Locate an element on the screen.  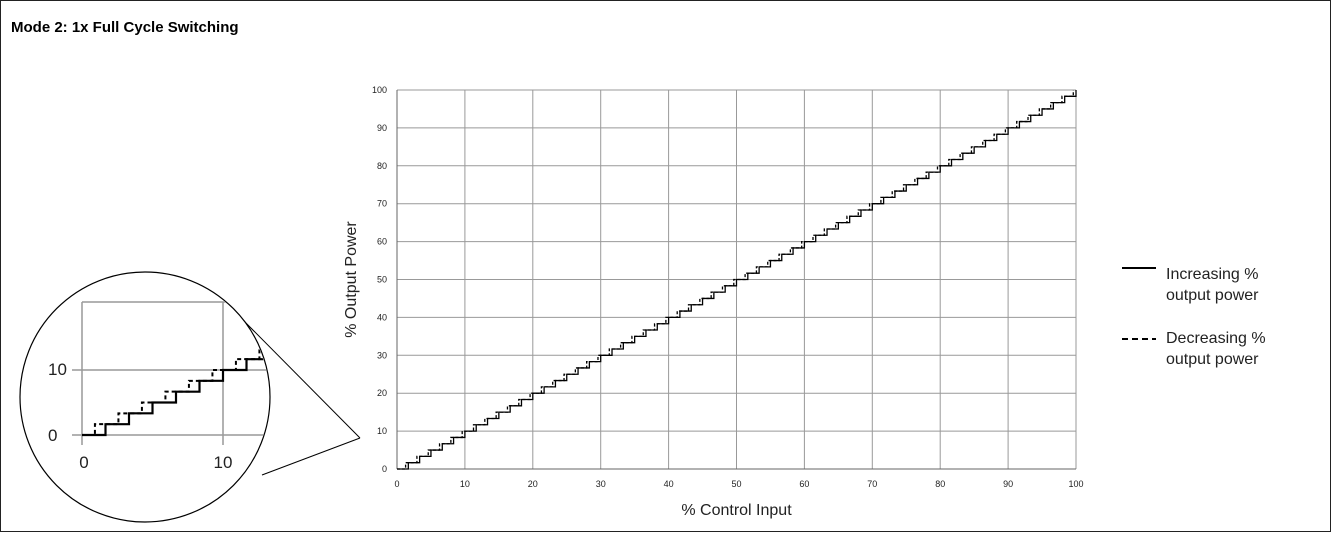
x-tick-label: 100 is located at coordinates (1075, 484).